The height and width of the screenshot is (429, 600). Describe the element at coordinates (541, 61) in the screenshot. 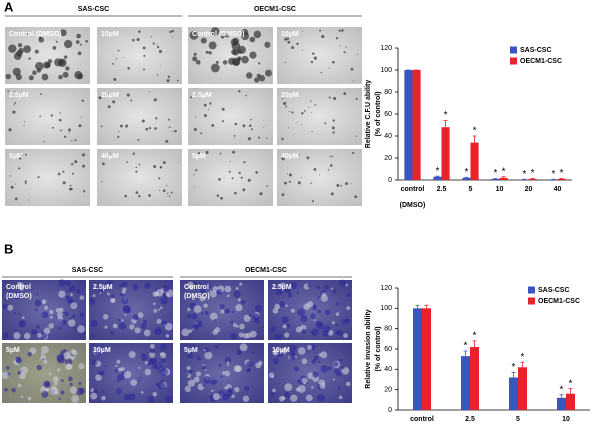

I see `legend-label: OECM1-CSC` at that location.